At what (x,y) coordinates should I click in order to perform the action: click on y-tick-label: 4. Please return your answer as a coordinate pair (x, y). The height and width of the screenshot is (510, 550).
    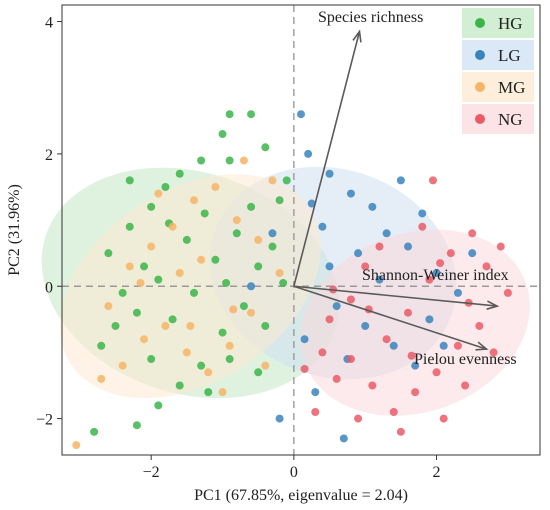
    Looking at the image, I should click on (49, 23).